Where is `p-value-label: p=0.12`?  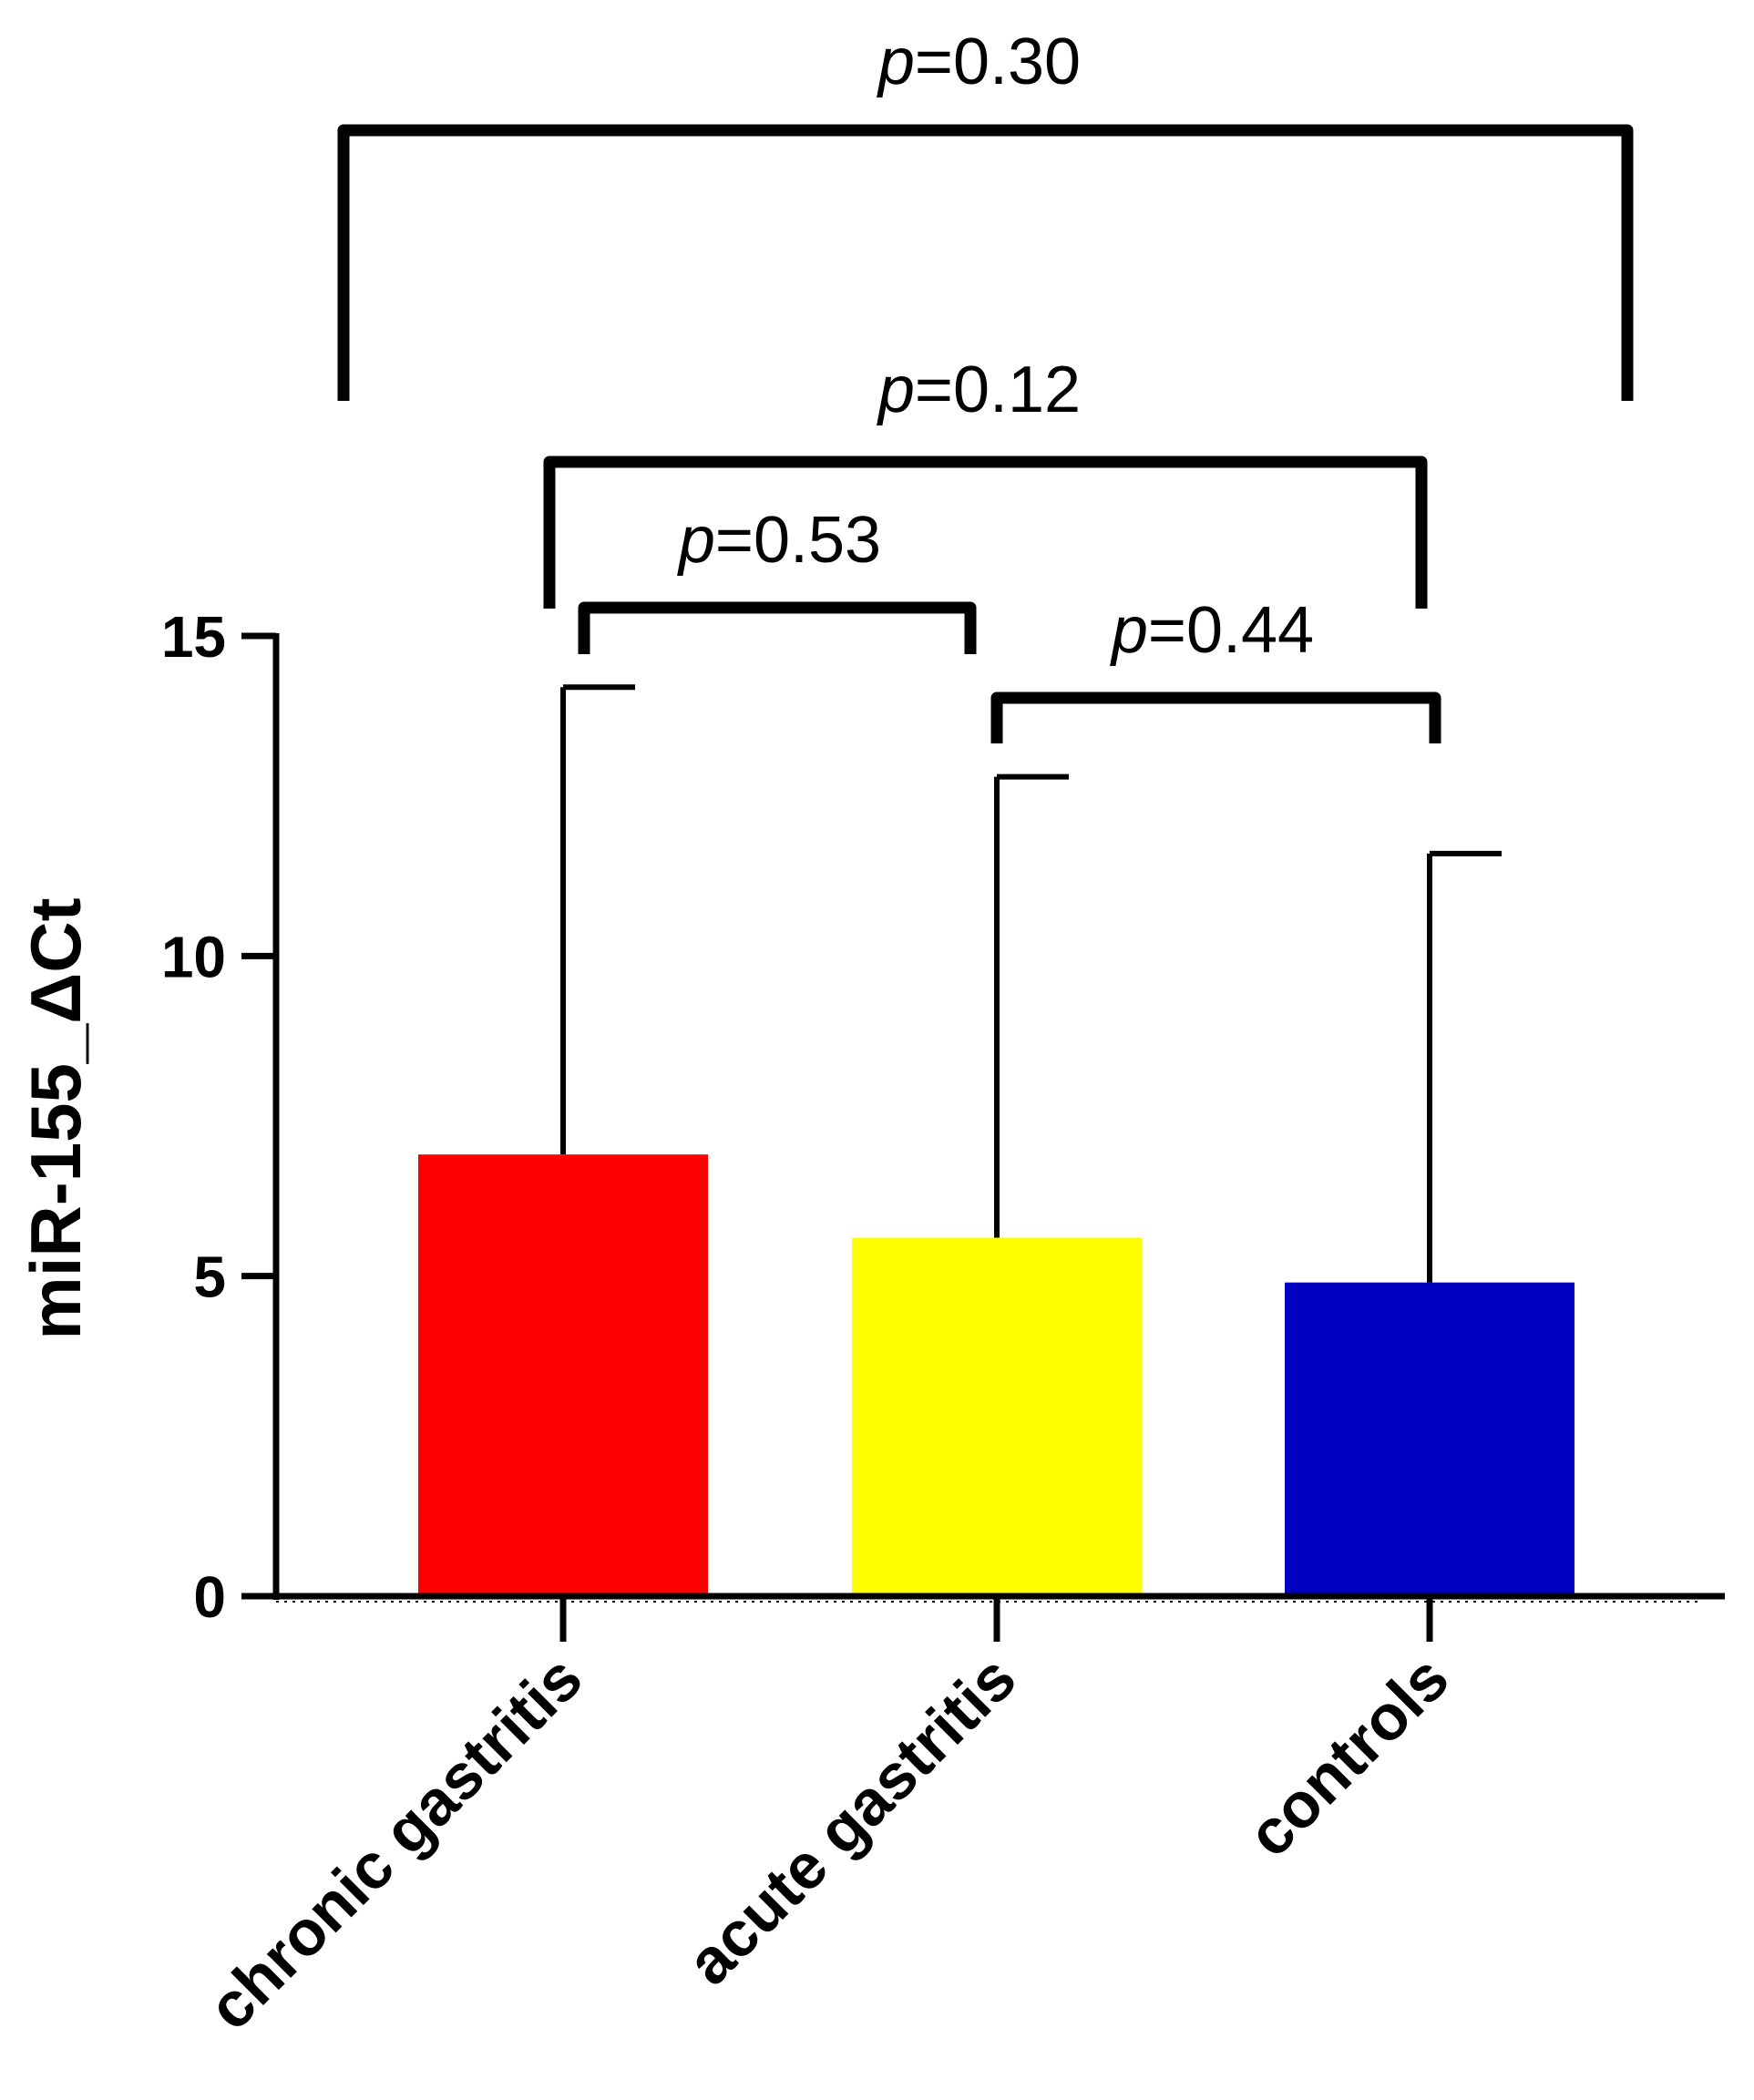
p-value-label: p=0.12 is located at coordinates (979, 389).